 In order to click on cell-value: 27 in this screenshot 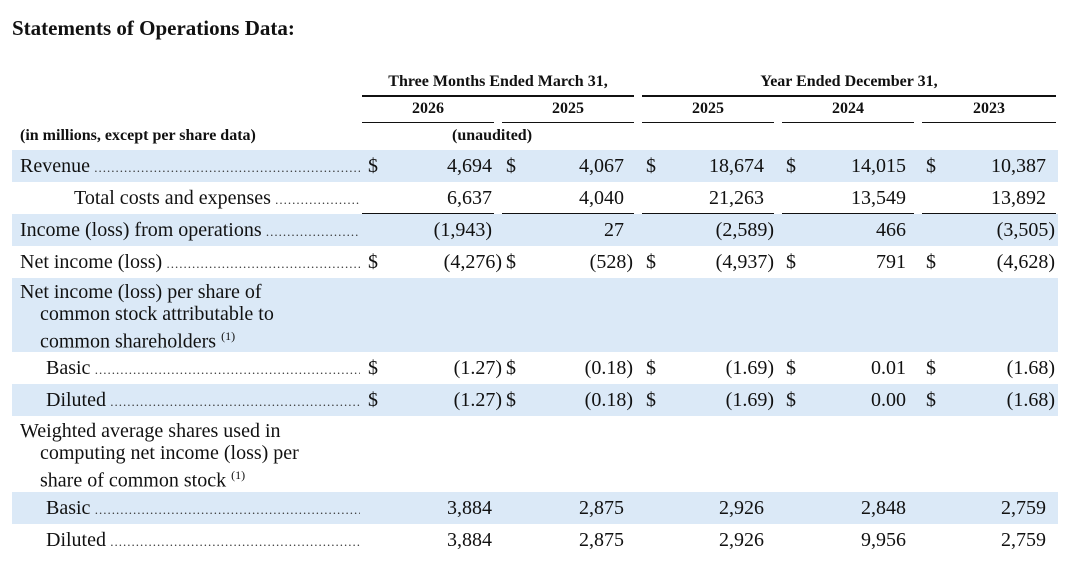, I will do `click(614, 230)`.